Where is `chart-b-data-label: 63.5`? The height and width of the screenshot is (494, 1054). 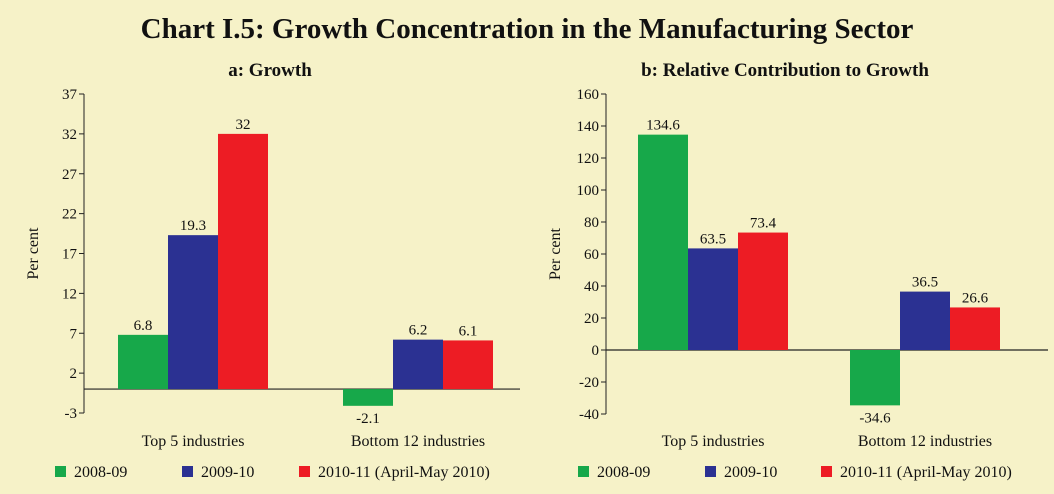 chart-b-data-label: 63.5 is located at coordinates (713, 239).